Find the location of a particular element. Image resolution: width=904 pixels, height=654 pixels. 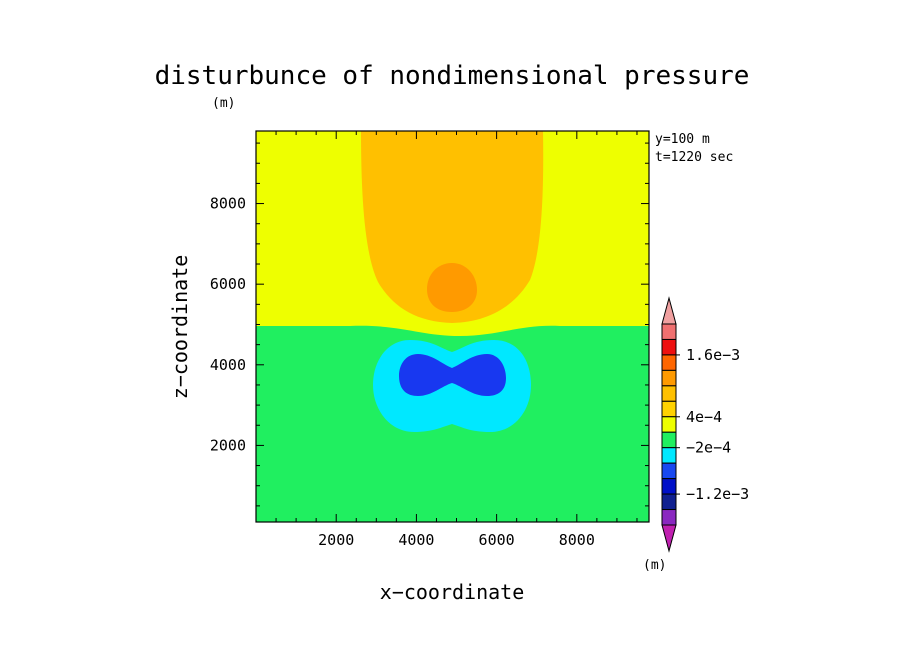

time-label: t=1220 sec is located at coordinates (694, 157).